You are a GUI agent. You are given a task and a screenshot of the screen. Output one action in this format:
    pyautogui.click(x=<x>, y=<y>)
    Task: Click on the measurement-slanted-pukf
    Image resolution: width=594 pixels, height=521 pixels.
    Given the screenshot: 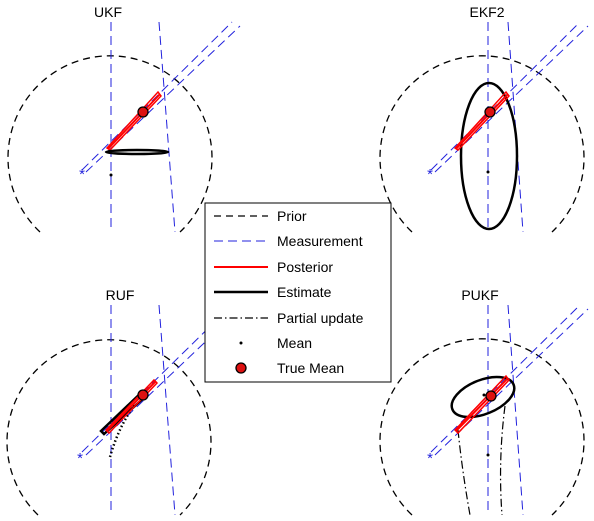 What is the action you would take?
    pyautogui.click(x=515, y=410)
    